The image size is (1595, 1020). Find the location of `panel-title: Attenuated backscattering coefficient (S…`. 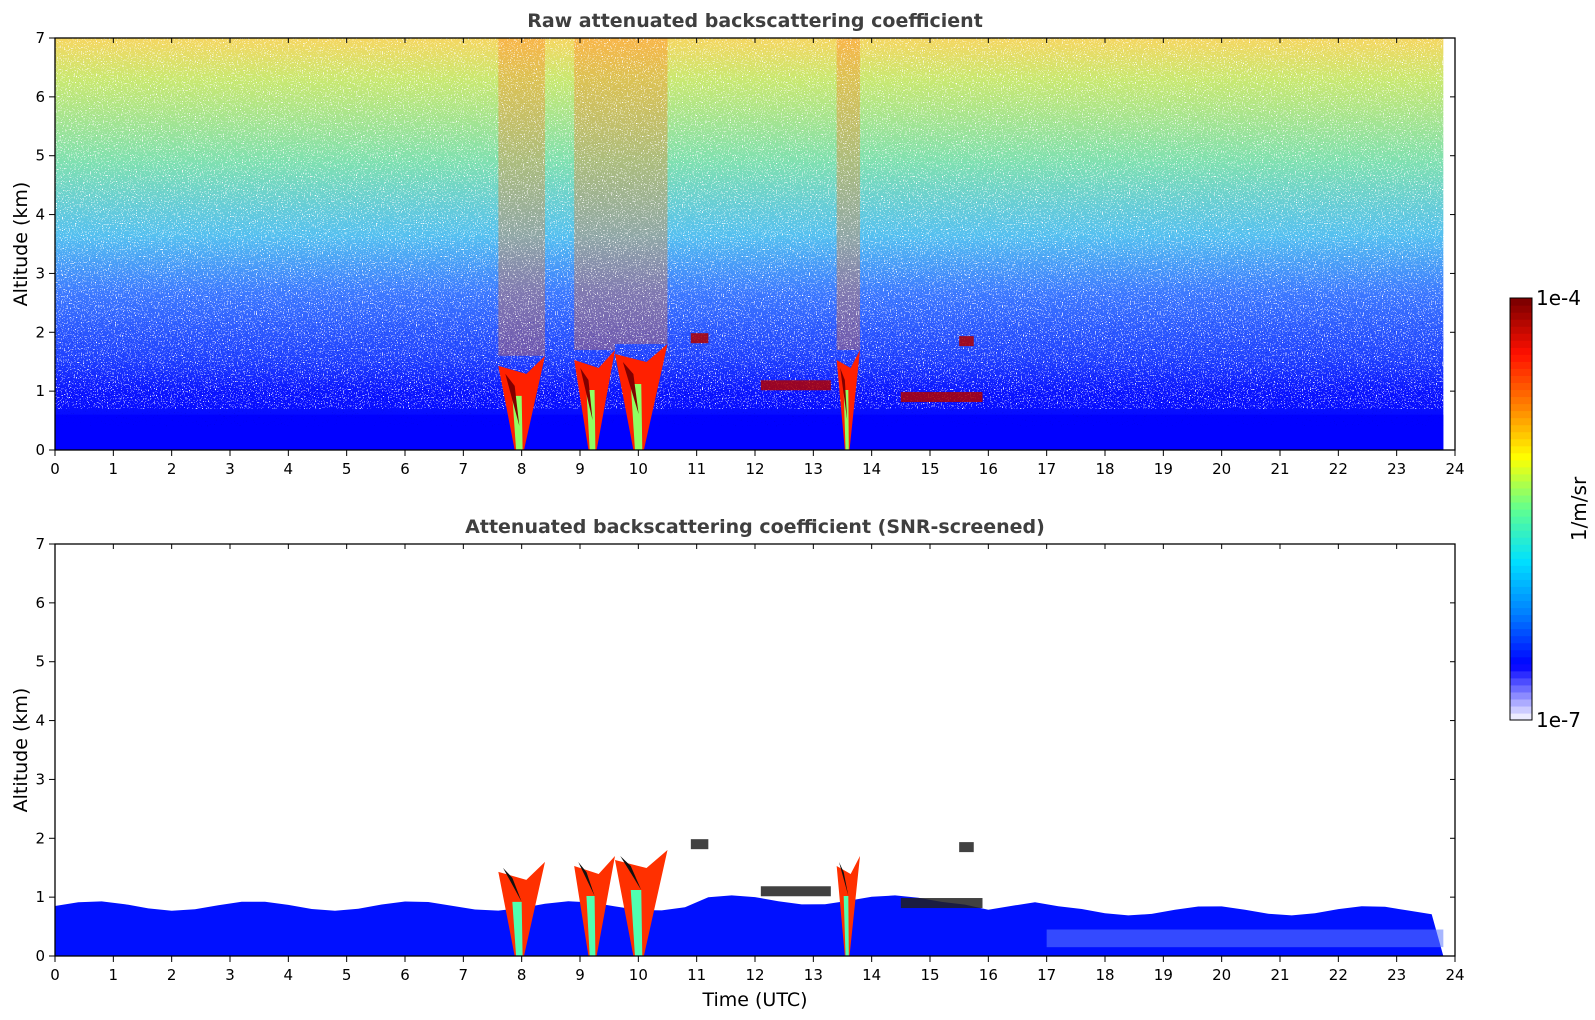

panel-title: Attenuated backscattering coefficient (S… is located at coordinates (755, 527).